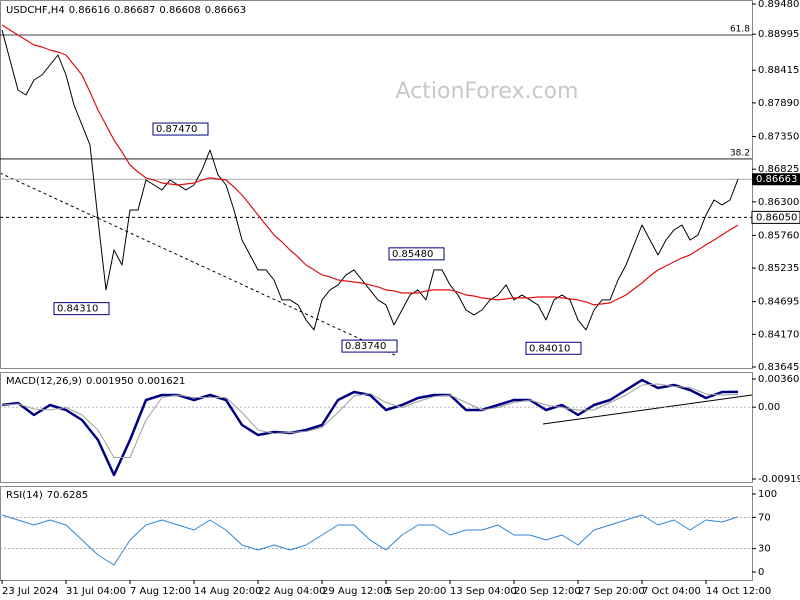  Describe the element at coordinates (67, 495) in the screenshot. I see `rsi-value: 70.6285` at that location.